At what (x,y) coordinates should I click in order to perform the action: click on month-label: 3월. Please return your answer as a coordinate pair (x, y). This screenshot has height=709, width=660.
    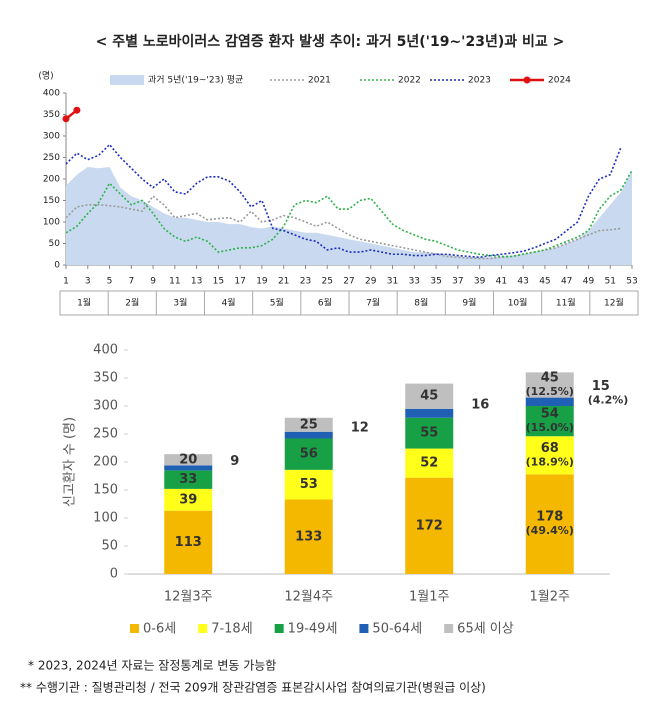
    Looking at the image, I should click on (180, 303).